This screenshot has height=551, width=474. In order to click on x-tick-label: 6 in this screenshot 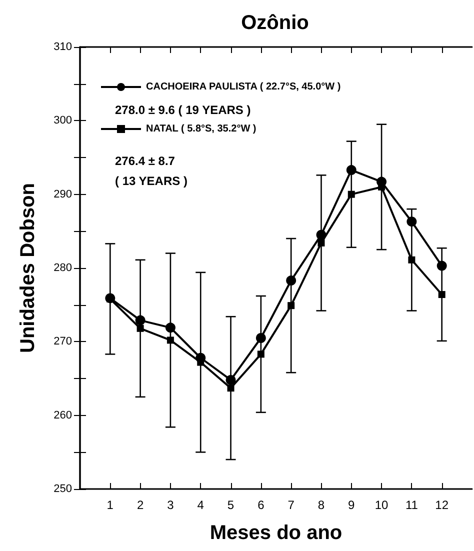, I will do `click(261, 505)`.